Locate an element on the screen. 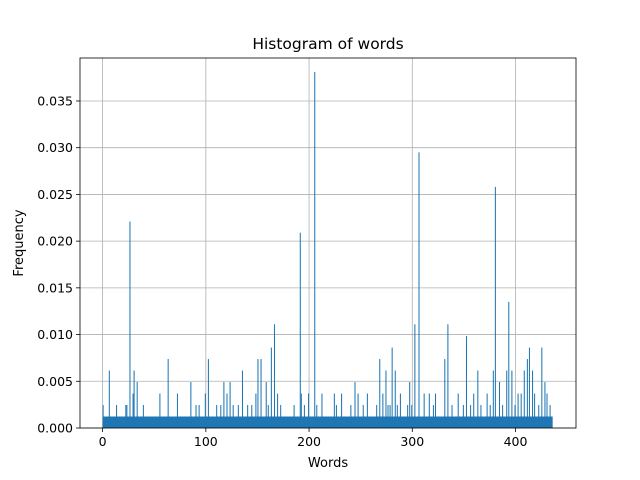 The image size is (640, 480). x-axis-ticks: 0 100 200 300 400 is located at coordinates (313, 438).